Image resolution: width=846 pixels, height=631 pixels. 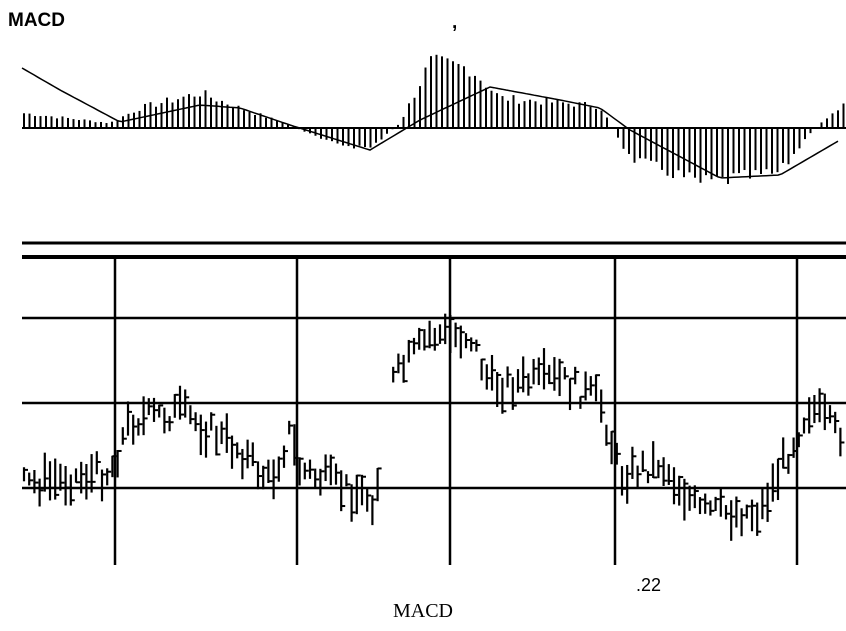 What do you see at coordinates (36, 20) in the screenshot?
I see `figure-title: MACD` at bounding box center [36, 20].